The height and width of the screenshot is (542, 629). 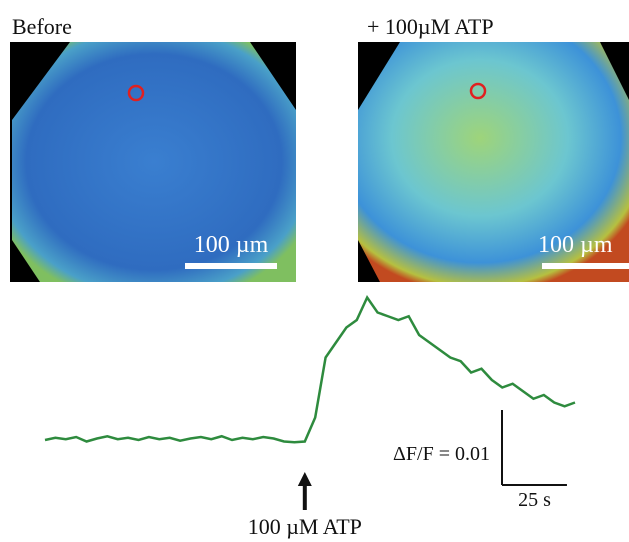 What do you see at coordinates (304, 479) in the screenshot?
I see `arrow-head` at bounding box center [304, 479].